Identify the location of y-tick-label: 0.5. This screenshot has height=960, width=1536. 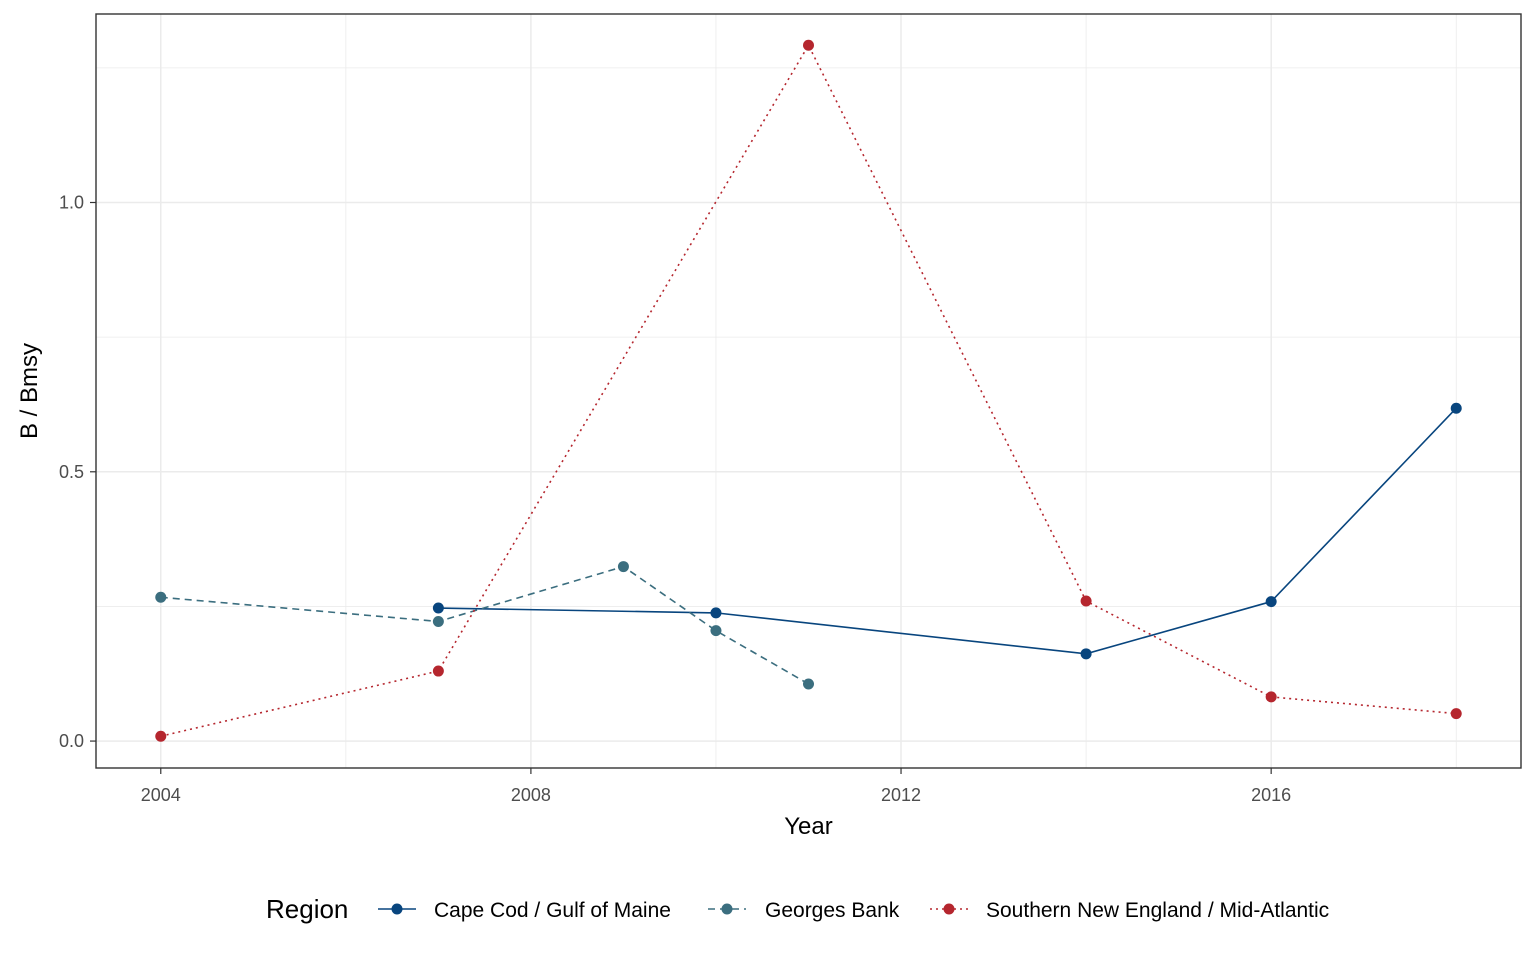
(71, 472).